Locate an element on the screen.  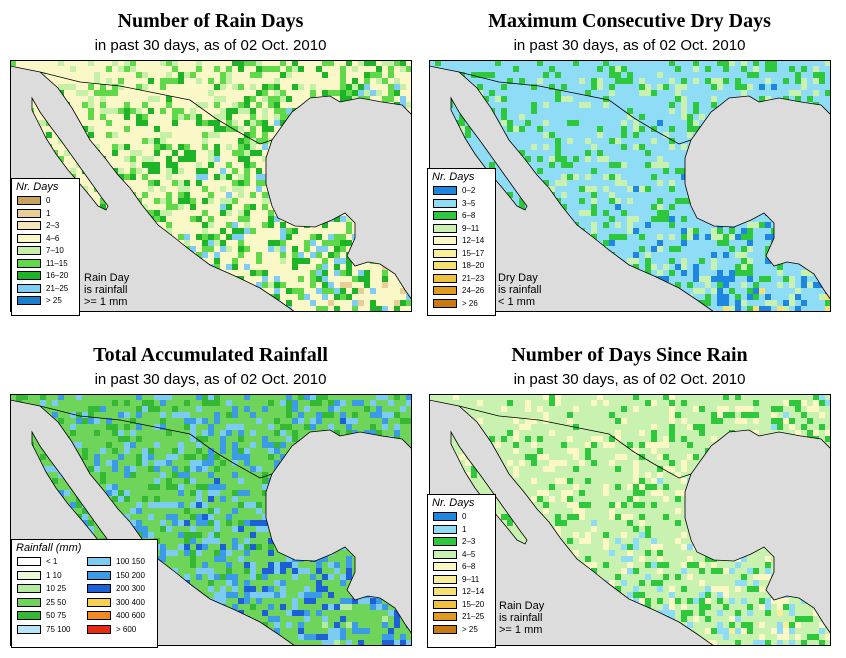
panel-title: Number of Rain Days is located at coordinates (210, 21).